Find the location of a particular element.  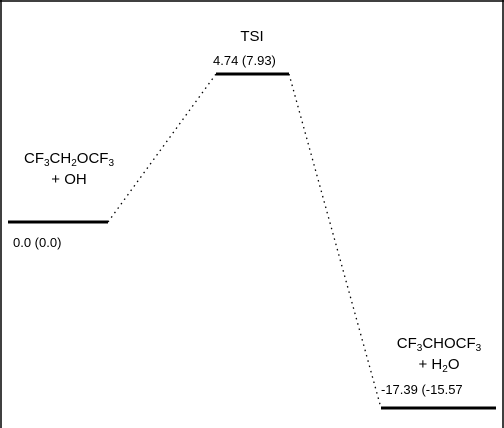

reactant-name: CF3CH2OCF3 is located at coordinates (69, 159).